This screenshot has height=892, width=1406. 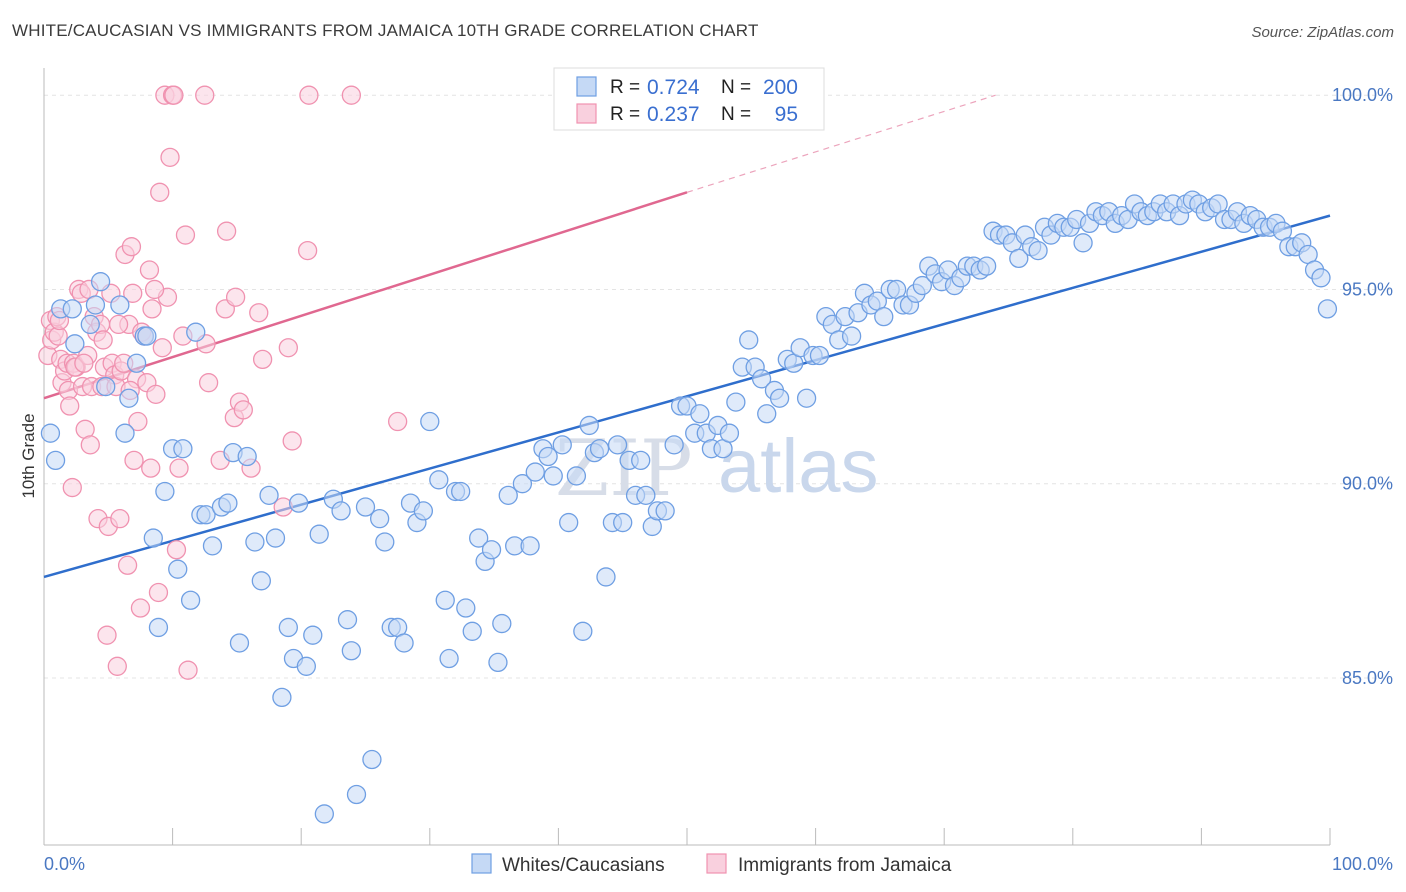 I want to click on watermark-atlas: atlas, so click(x=798, y=466).